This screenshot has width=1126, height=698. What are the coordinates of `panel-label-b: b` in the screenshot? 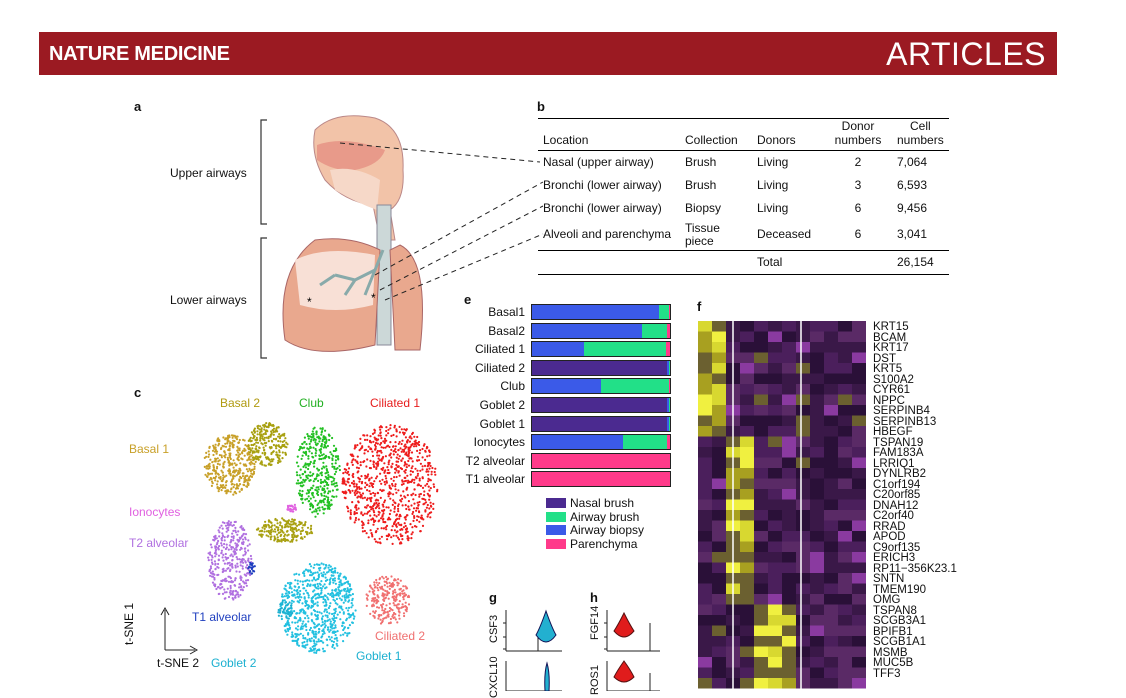 It's located at (541, 106).